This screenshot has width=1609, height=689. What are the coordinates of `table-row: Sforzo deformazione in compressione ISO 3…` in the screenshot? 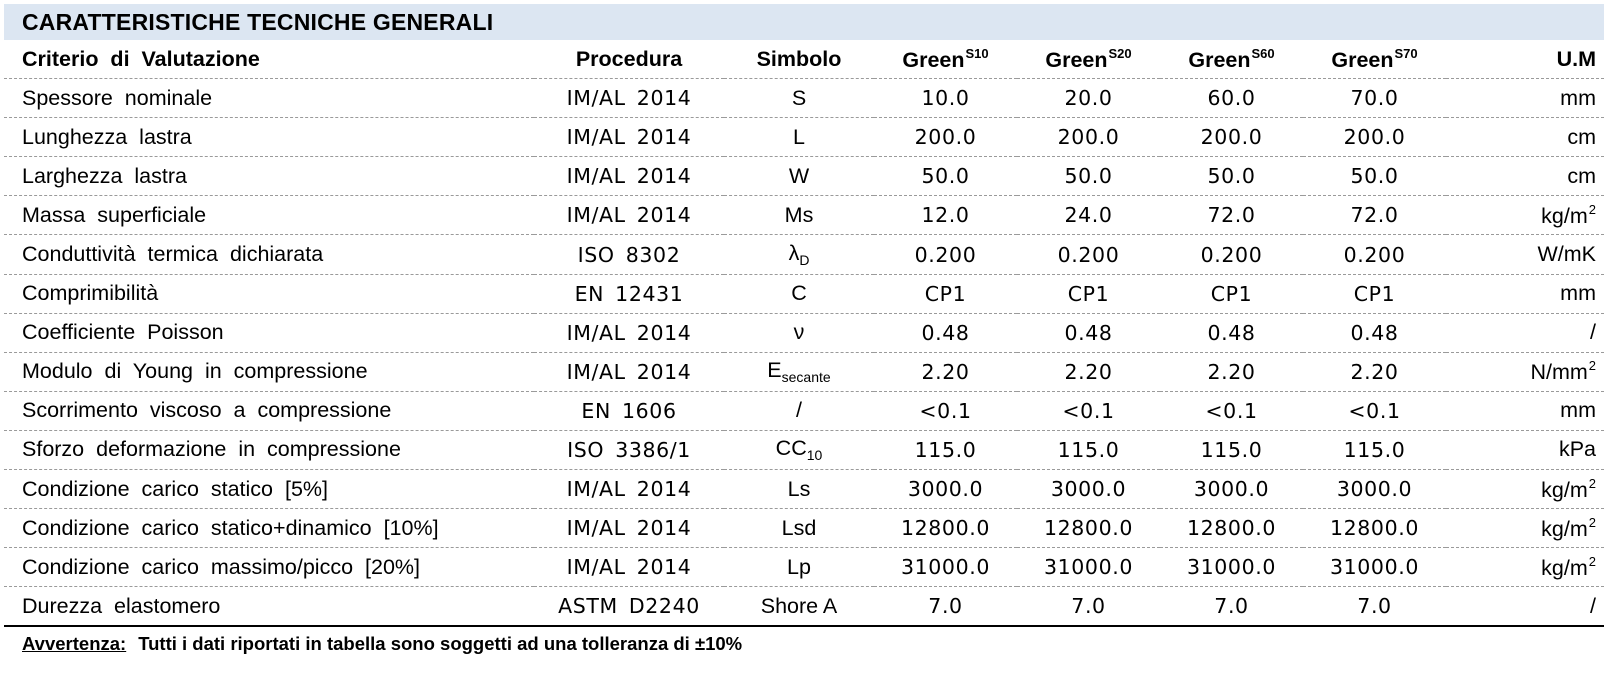 It's located at (804, 450).